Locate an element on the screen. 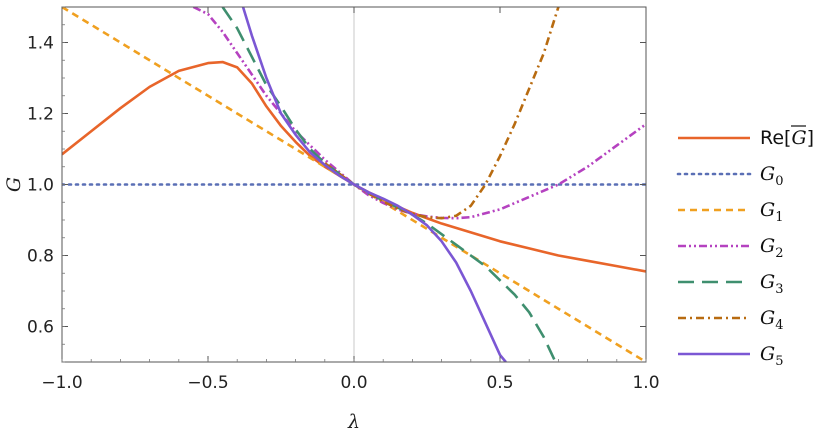 The image size is (830, 435). legend-label: G0 is located at coordinates (771, 176).